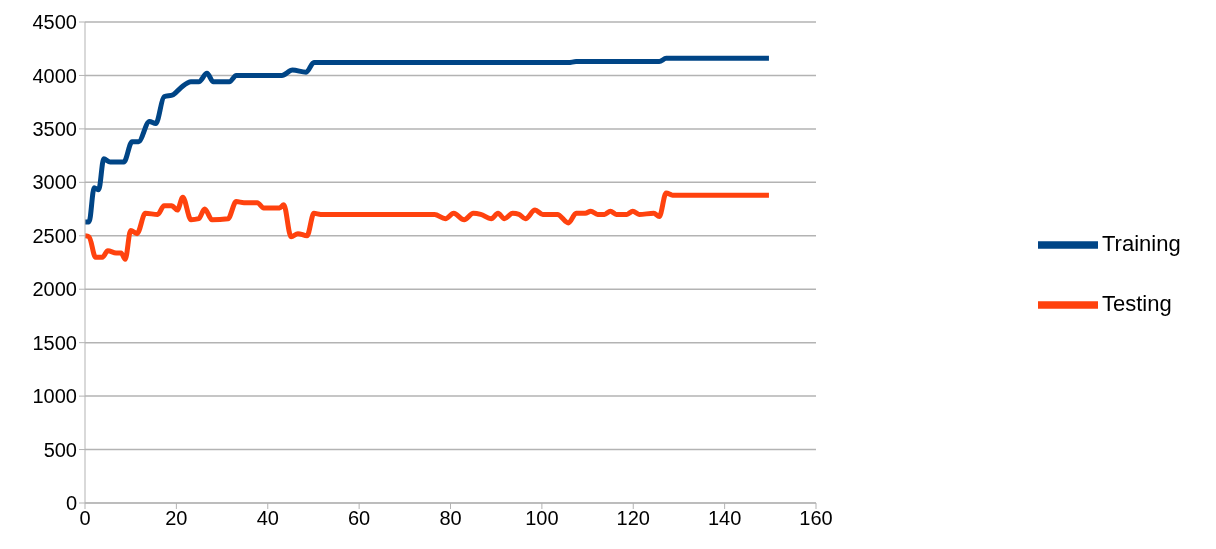 This screenshot has height=549, width=1216. I want to click on x-tick-label: 60, so click(359, 518).